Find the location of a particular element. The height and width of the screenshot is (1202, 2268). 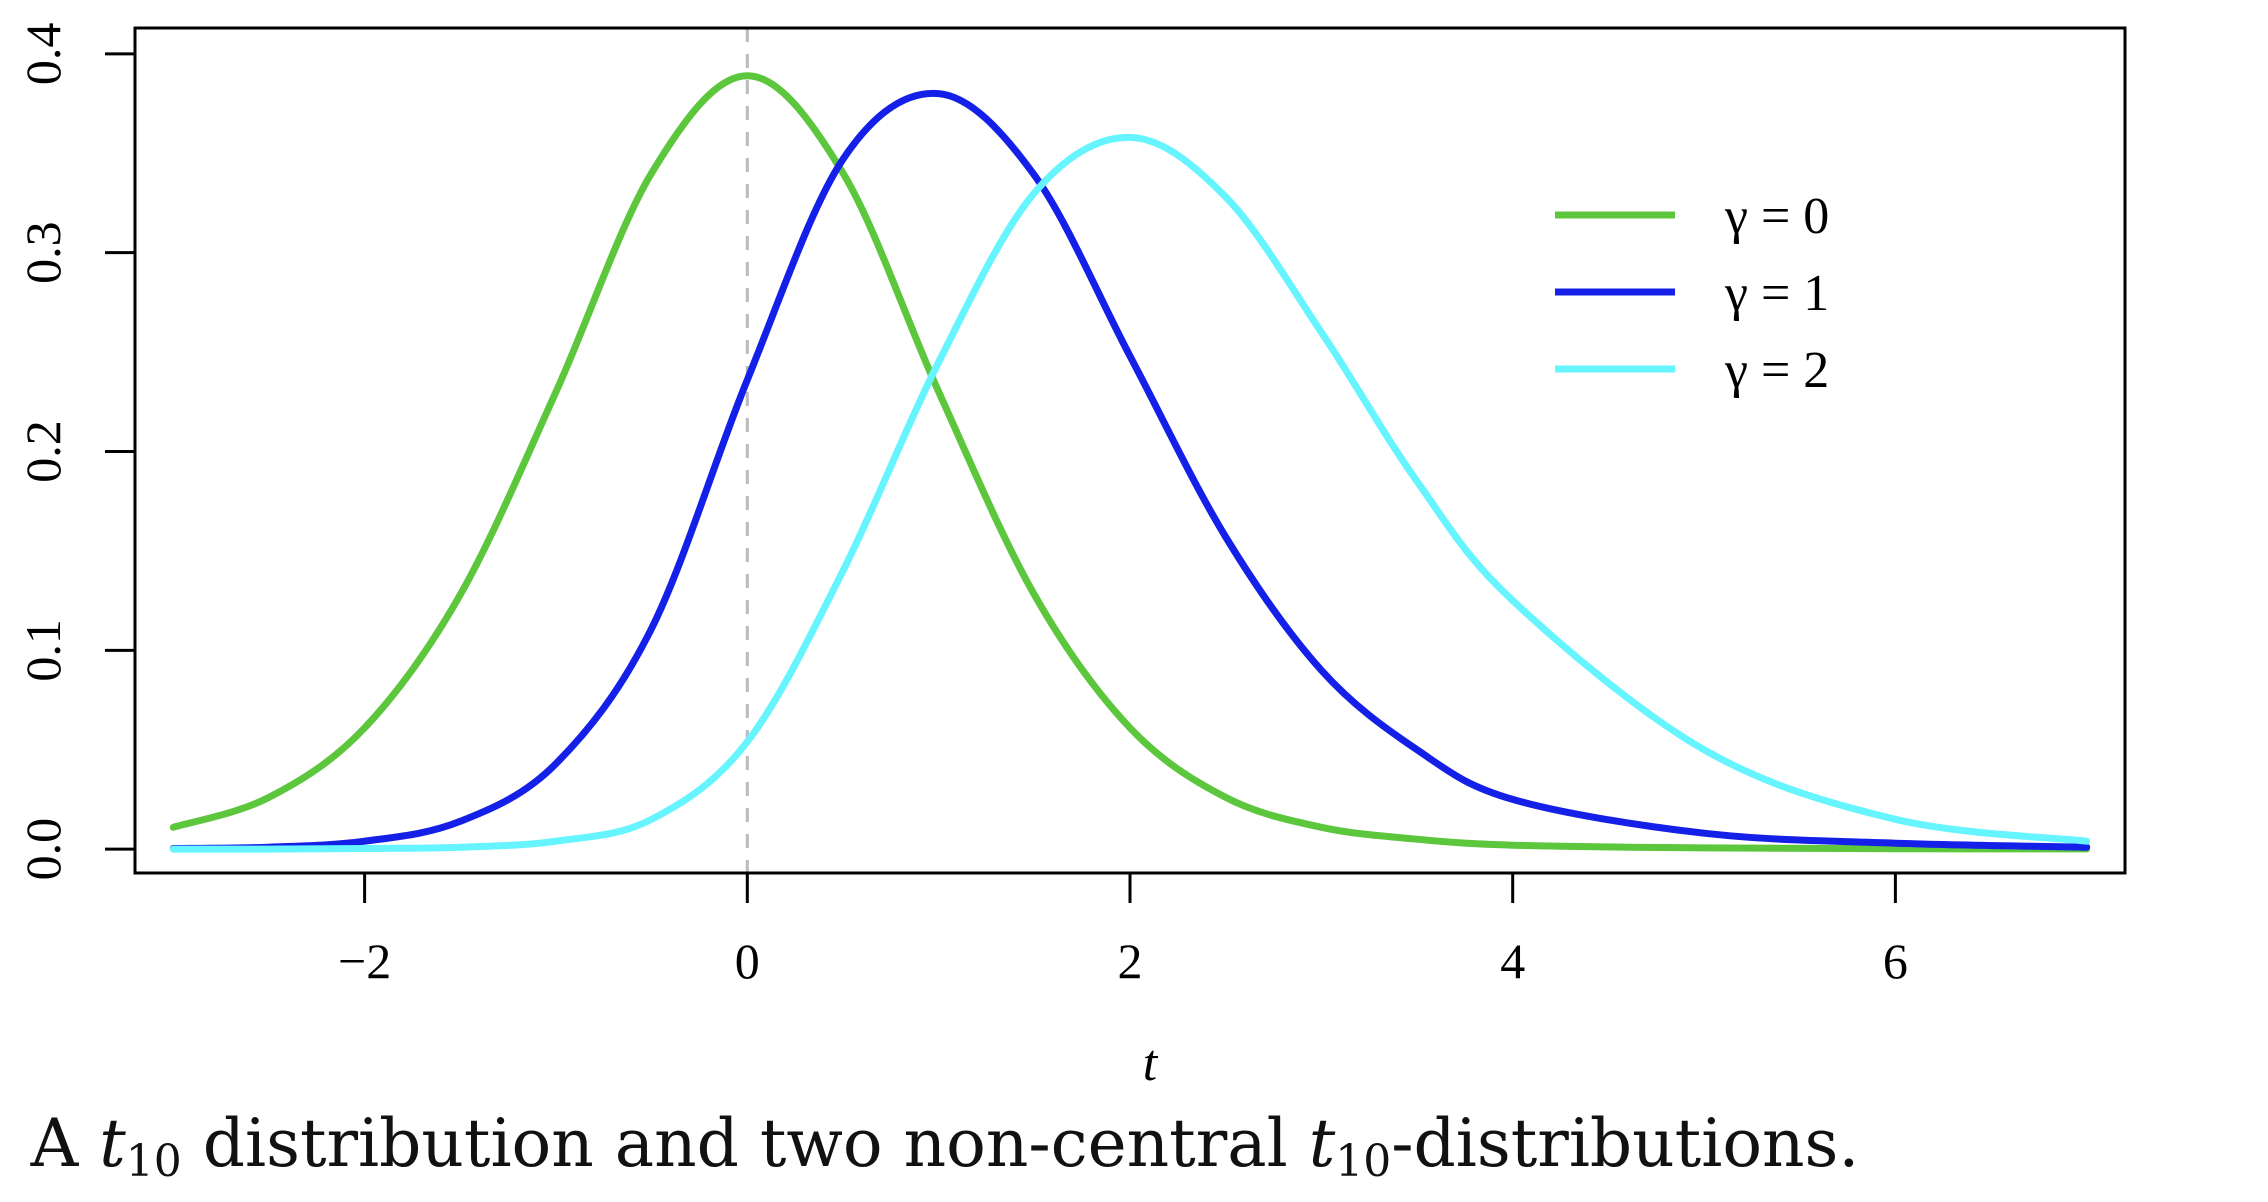

caption-subscript-2: 10 is located at coordinates (1363, 1161).